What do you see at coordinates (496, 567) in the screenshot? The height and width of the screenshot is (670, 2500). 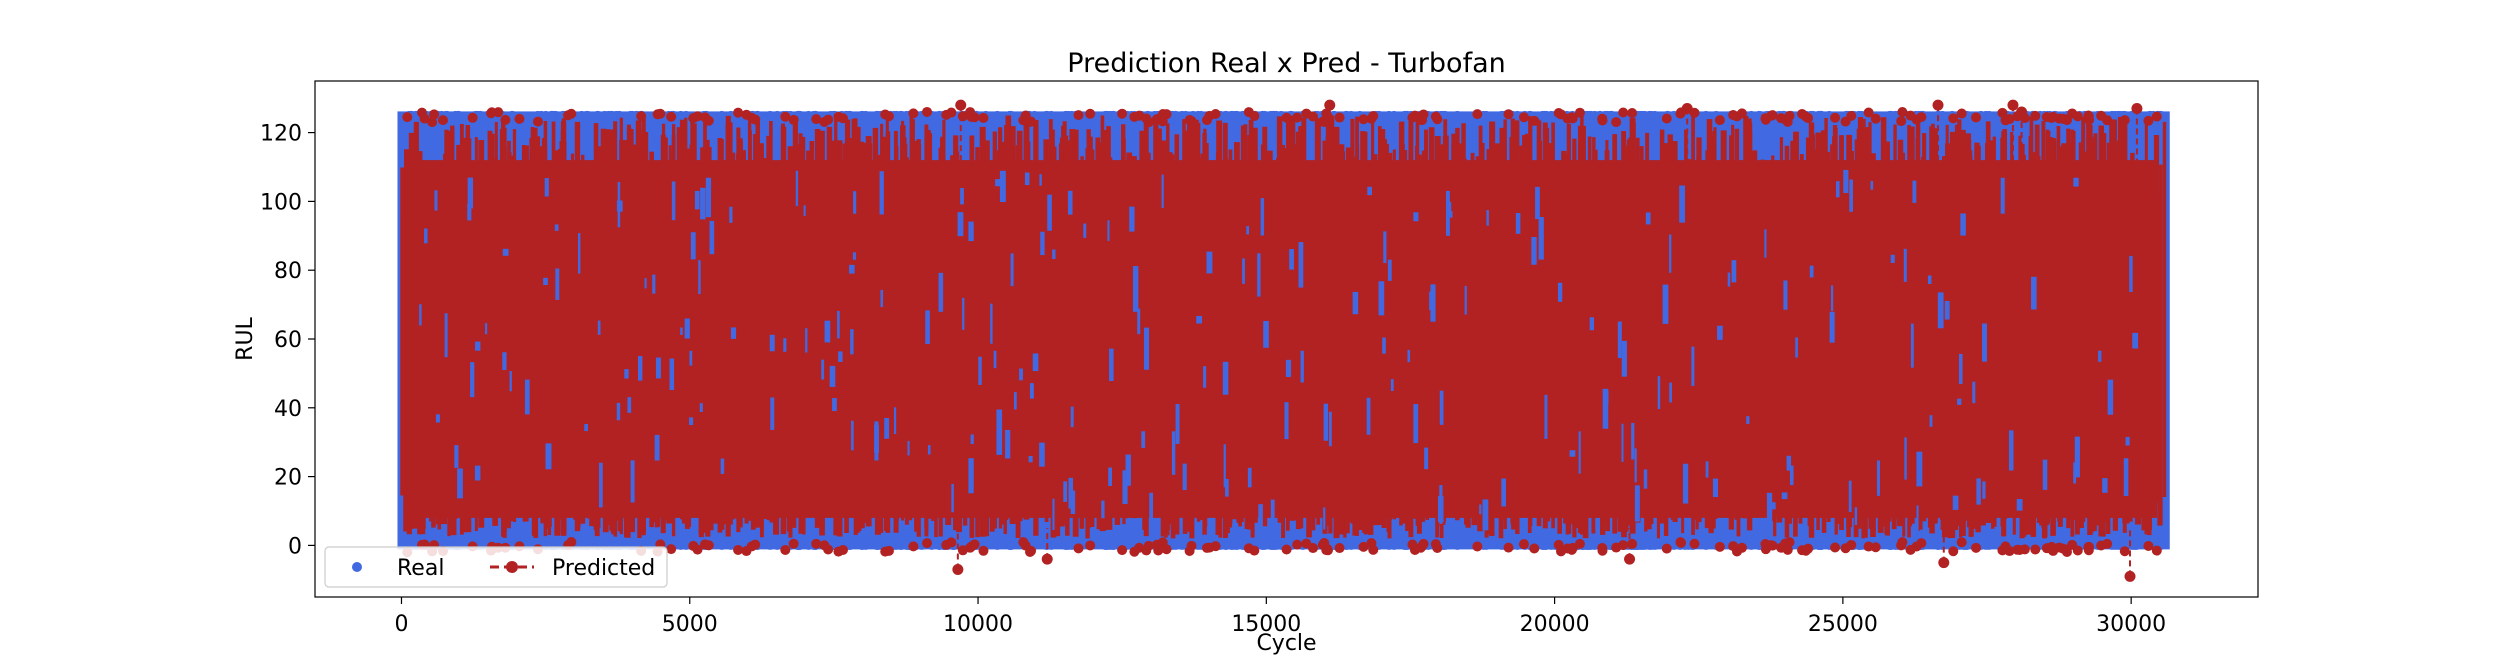 I see `legend: Real Predicted` at bounding box center [496, 567].